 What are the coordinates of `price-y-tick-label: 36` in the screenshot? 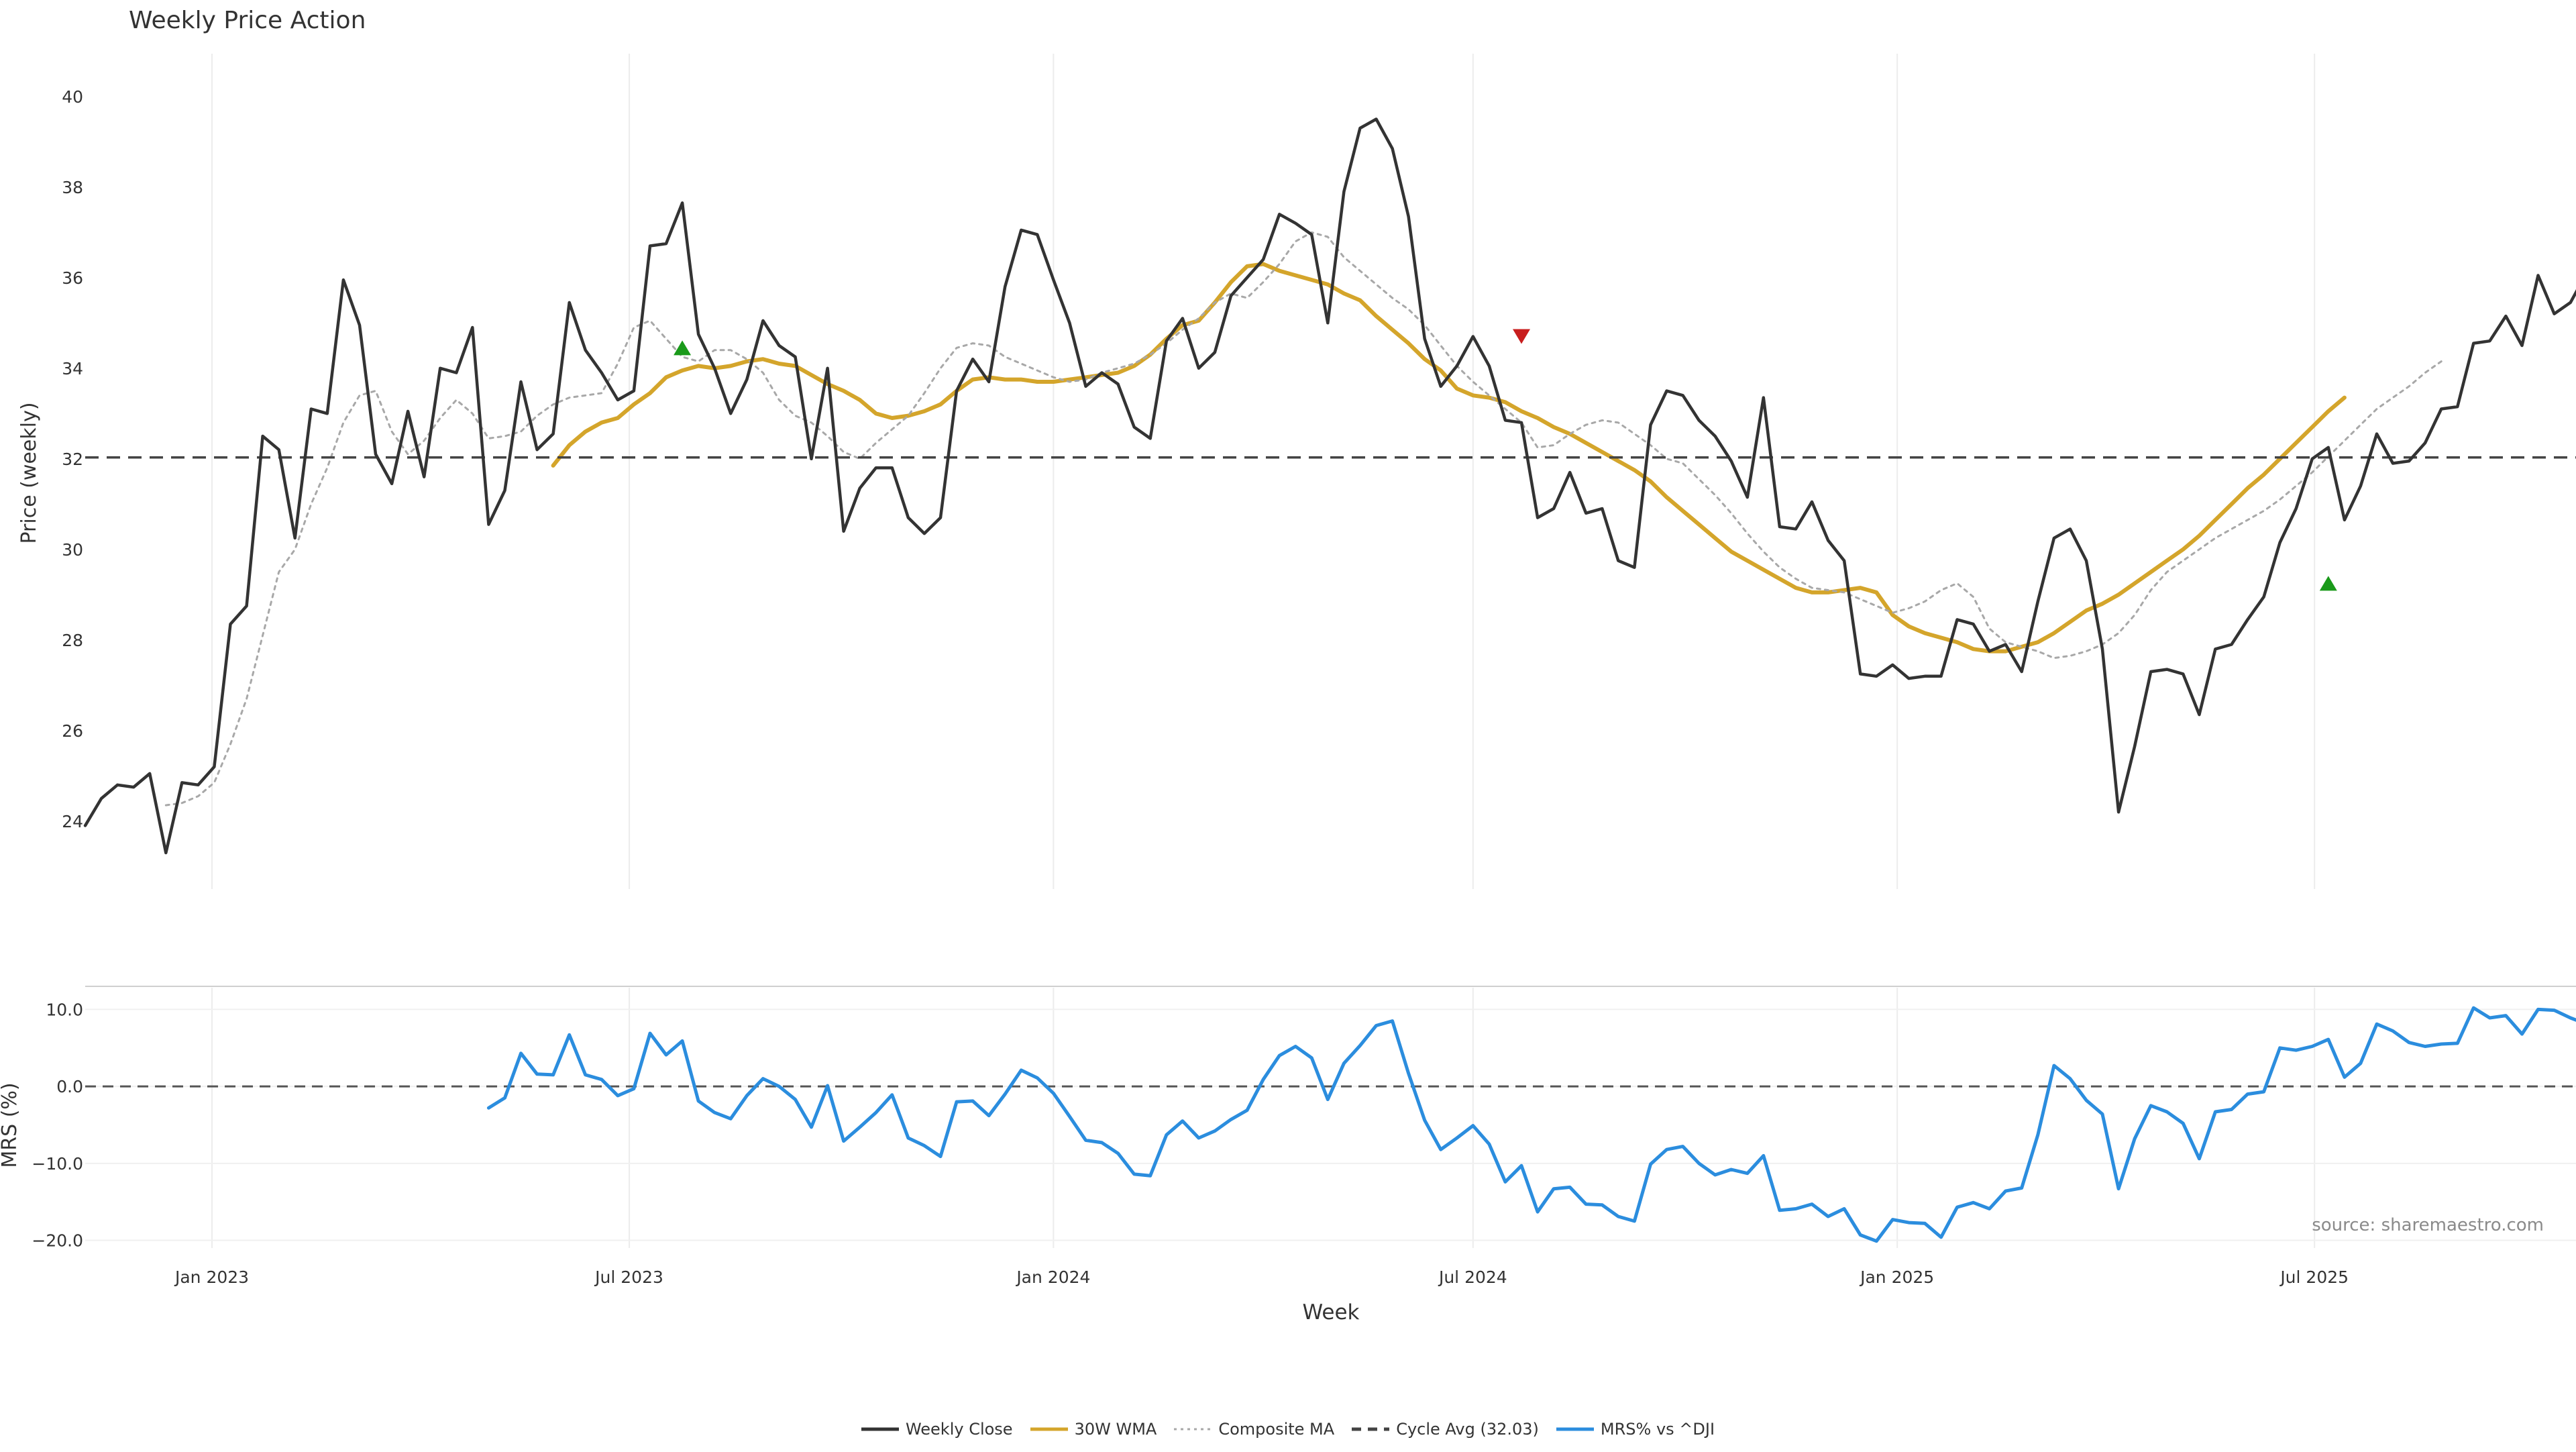 It's located at (72, 278).